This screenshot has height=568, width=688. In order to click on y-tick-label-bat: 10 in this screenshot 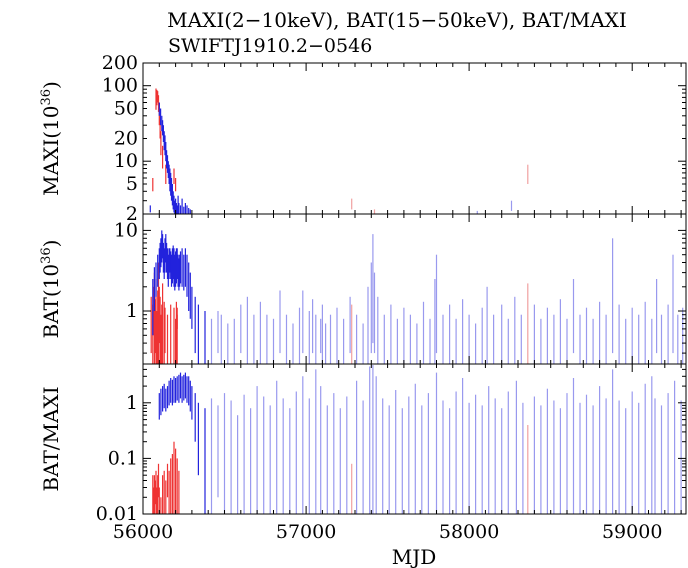, I will do `click(126, 230)`.